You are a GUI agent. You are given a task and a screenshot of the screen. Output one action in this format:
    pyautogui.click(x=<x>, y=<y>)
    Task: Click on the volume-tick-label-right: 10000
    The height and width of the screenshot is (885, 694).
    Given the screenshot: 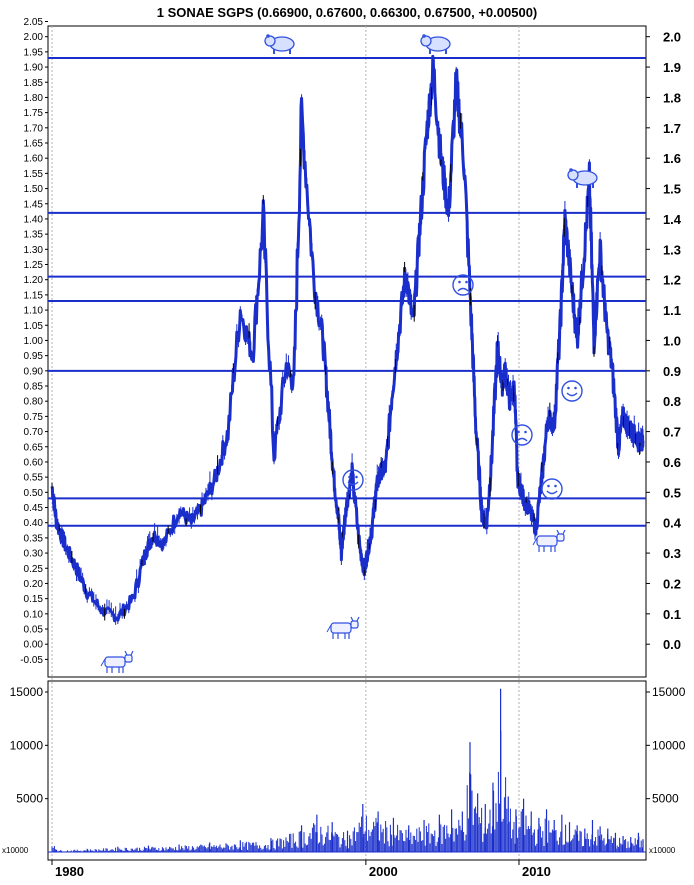 What is the action you would take?
    pyautogui.click(x=669, y=745)
    